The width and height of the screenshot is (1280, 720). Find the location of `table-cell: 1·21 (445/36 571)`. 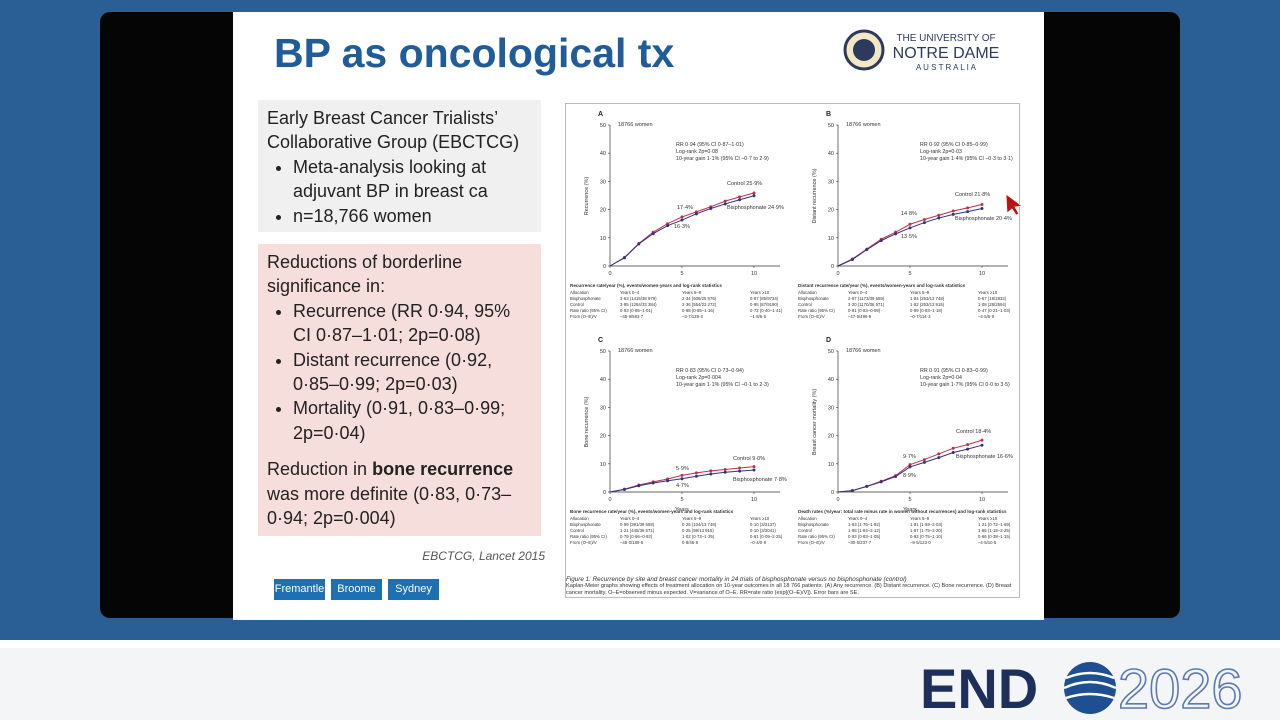

table-cell: 1·21 (445/36 571) is located at coordinates (637, 530).